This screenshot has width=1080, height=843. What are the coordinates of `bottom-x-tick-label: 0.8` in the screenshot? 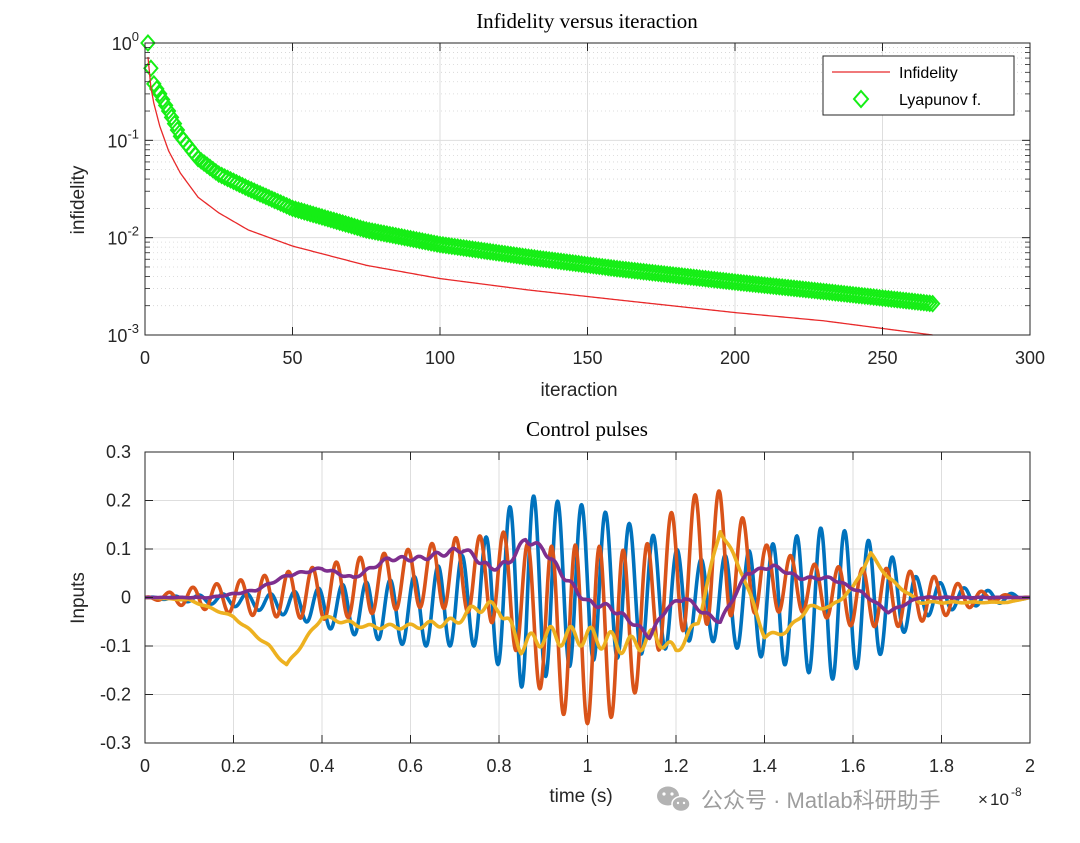 It's located at (498, 766).